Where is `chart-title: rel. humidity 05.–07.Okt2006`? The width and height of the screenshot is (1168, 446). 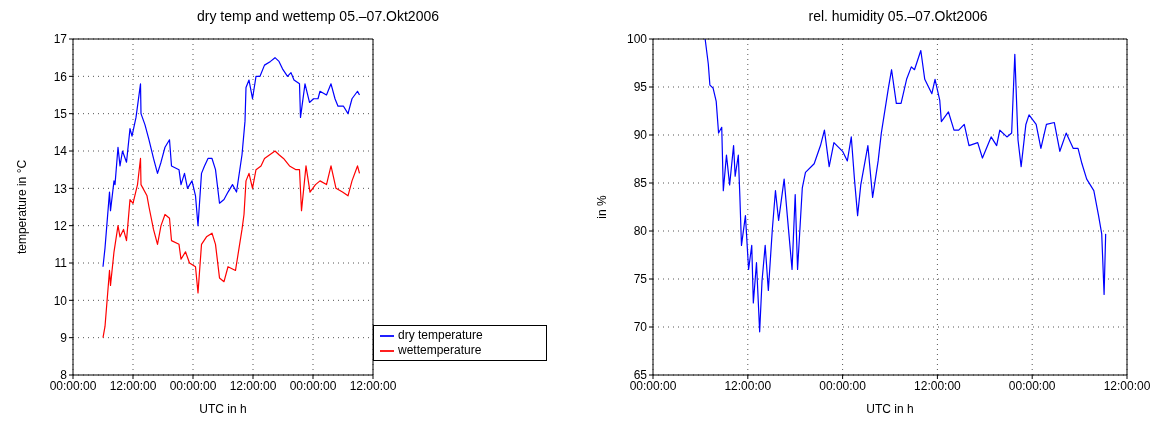 chart-title: rel. humidity 05.–07.Okt2006 is located at coordinates (898, 17).